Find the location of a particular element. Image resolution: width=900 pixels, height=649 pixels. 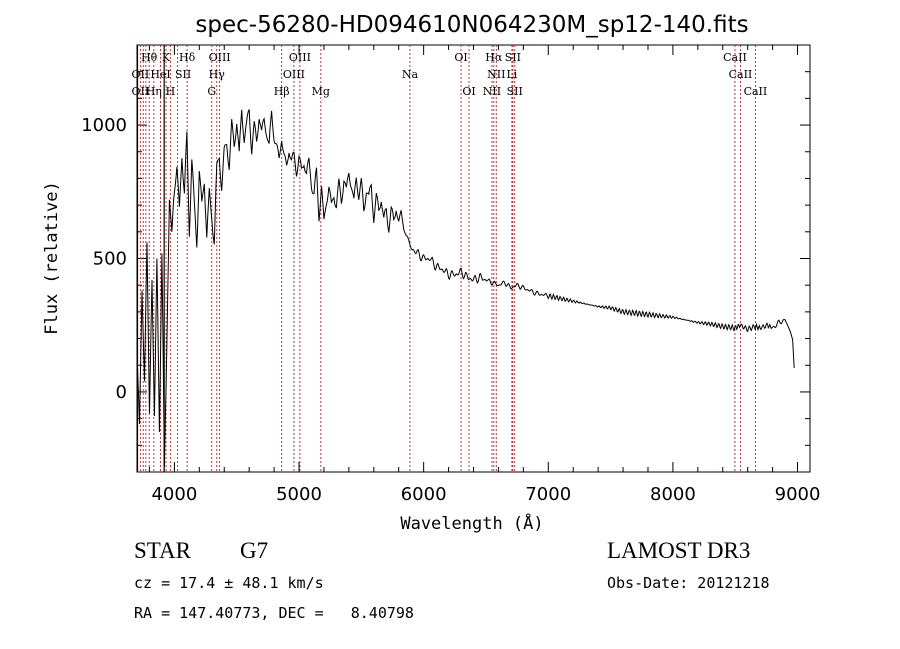

spectral-line-label: Hγ is located at coordinates (217, 74).